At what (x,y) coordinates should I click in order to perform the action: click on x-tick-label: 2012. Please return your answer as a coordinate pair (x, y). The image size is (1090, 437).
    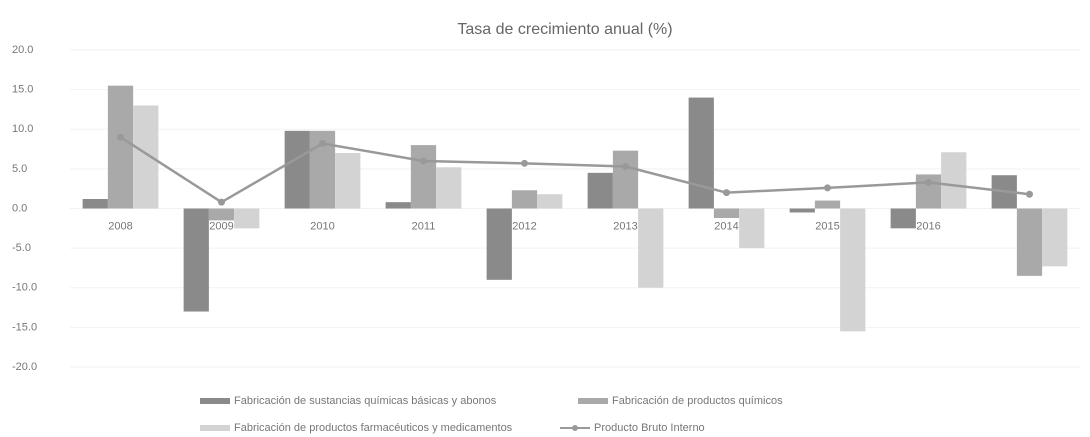
    Looking at the image, I should click on (524, 226).